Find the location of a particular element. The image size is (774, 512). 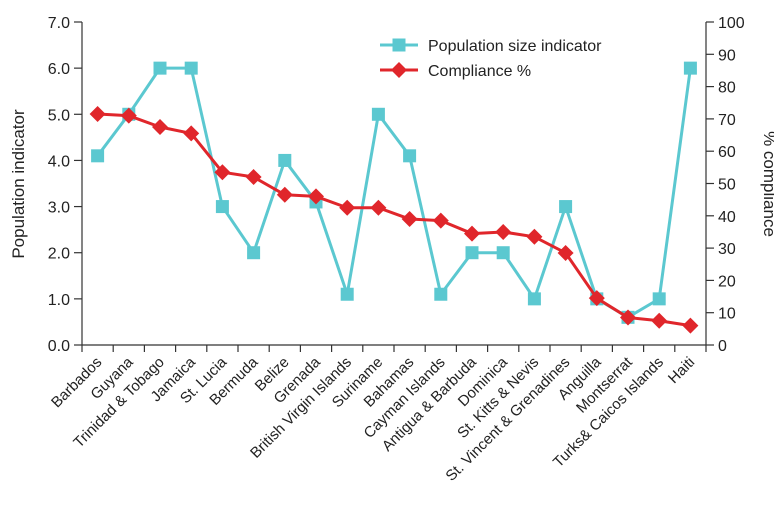

left-tick-label: 4.0 is located at coordinates (59, 161).